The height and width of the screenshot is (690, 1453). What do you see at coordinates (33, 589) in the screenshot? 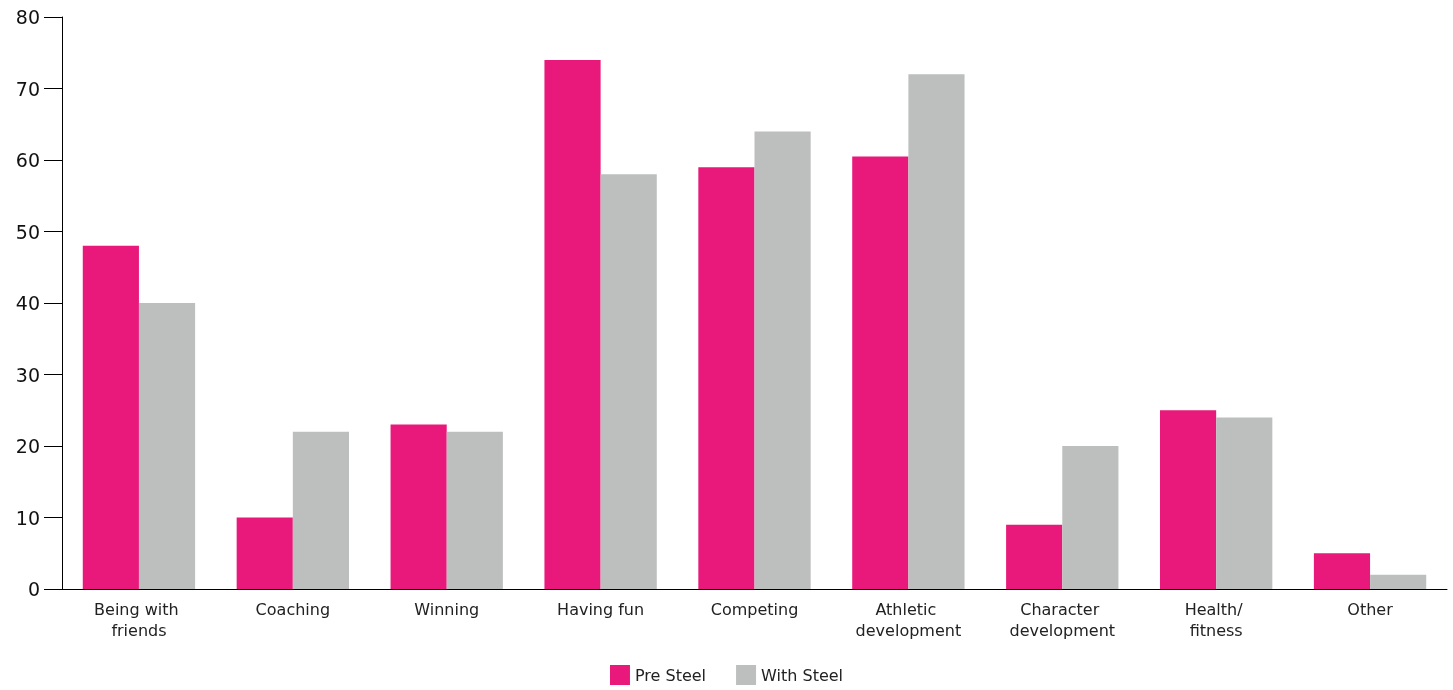
I see `y-tick-label: 0` at bounding box center [33, 589].